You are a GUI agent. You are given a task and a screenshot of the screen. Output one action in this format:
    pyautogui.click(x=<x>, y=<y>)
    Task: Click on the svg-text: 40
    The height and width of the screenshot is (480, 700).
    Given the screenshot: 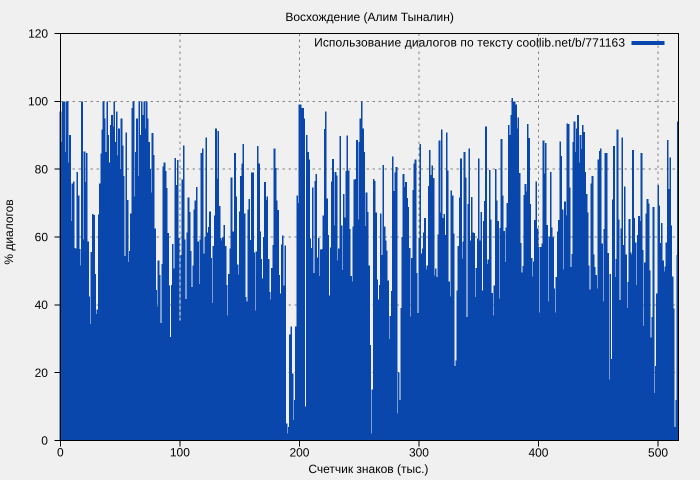 What is the action you would take?
    pyautogui.click(x=42, y=305)
    